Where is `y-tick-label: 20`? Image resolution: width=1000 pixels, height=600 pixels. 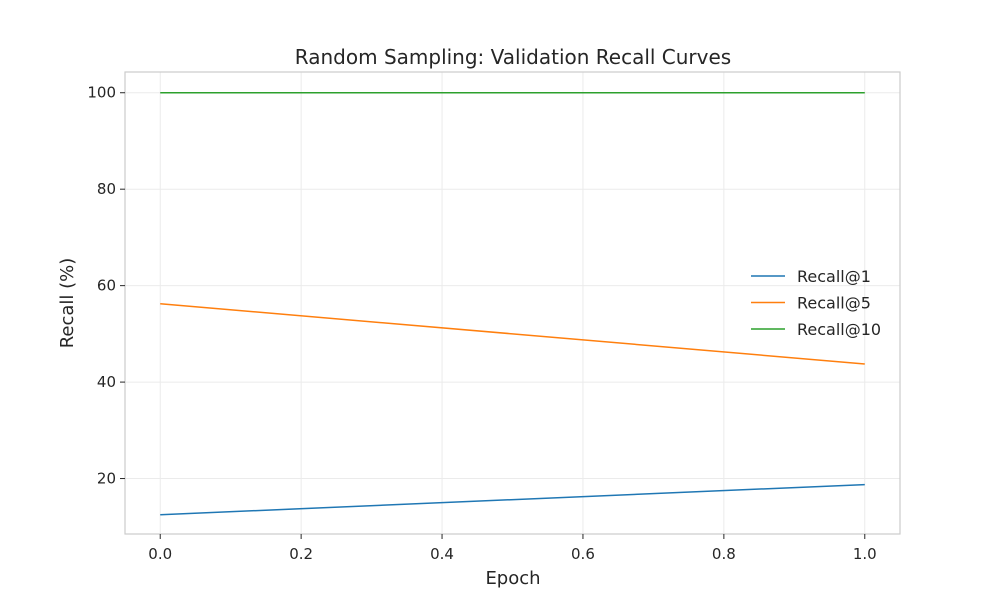
y-tick-label: 20 is located at coordinates (106, 479).